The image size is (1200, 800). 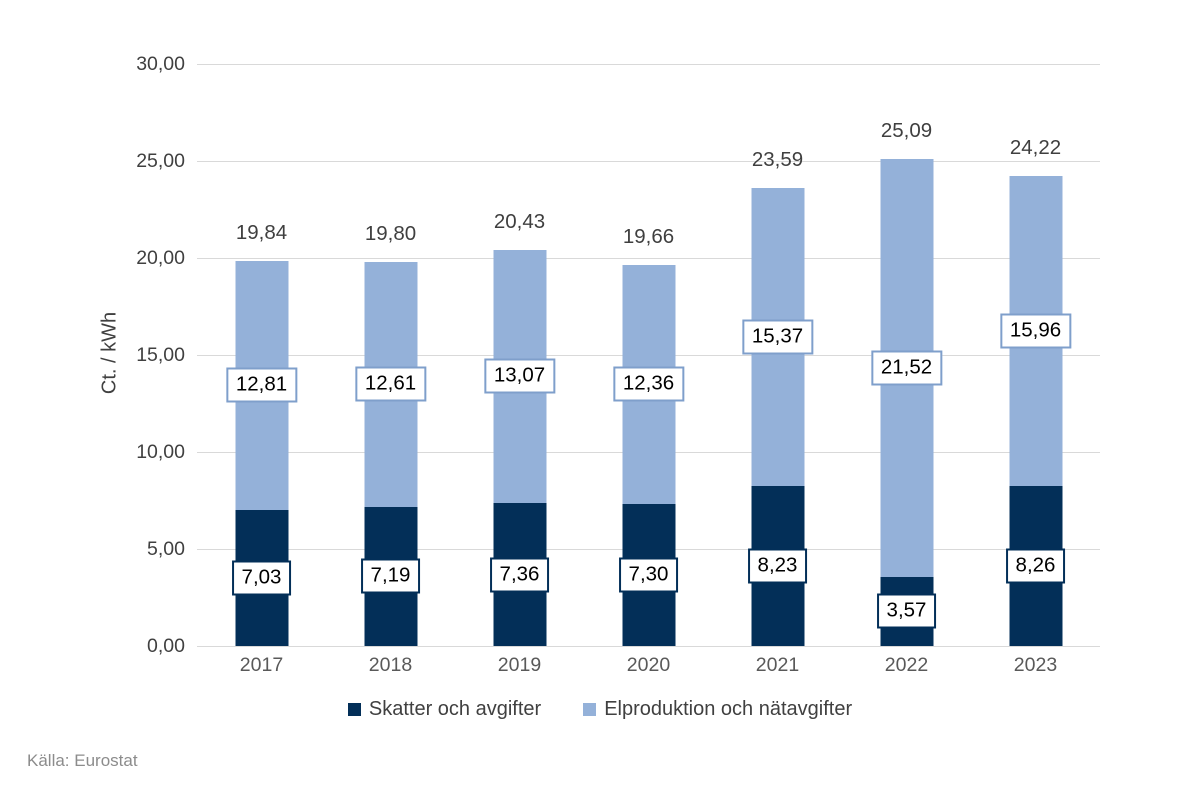 What do you see at coordinates (261, 385) in the screenshot?
I see `segment-label-elproduktion: 12,81` at bounding box center [261, 385].